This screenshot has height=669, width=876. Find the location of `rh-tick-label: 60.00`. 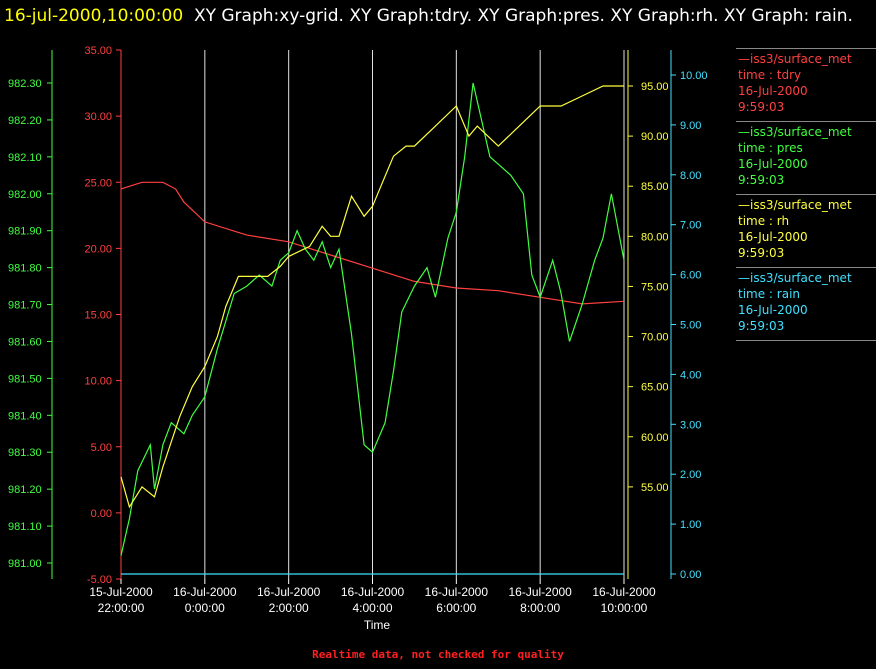

rh-tick-label: 60.00 is located at coordinates (655, 438).